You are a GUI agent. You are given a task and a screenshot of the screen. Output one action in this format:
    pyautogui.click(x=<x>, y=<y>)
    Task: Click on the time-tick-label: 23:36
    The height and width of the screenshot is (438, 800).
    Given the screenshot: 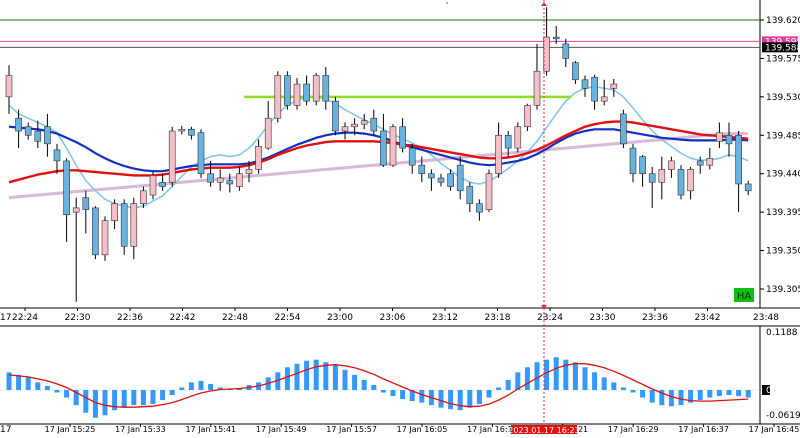 What is the action you would take?
    pyautogui.click(x=655, y=318)
    